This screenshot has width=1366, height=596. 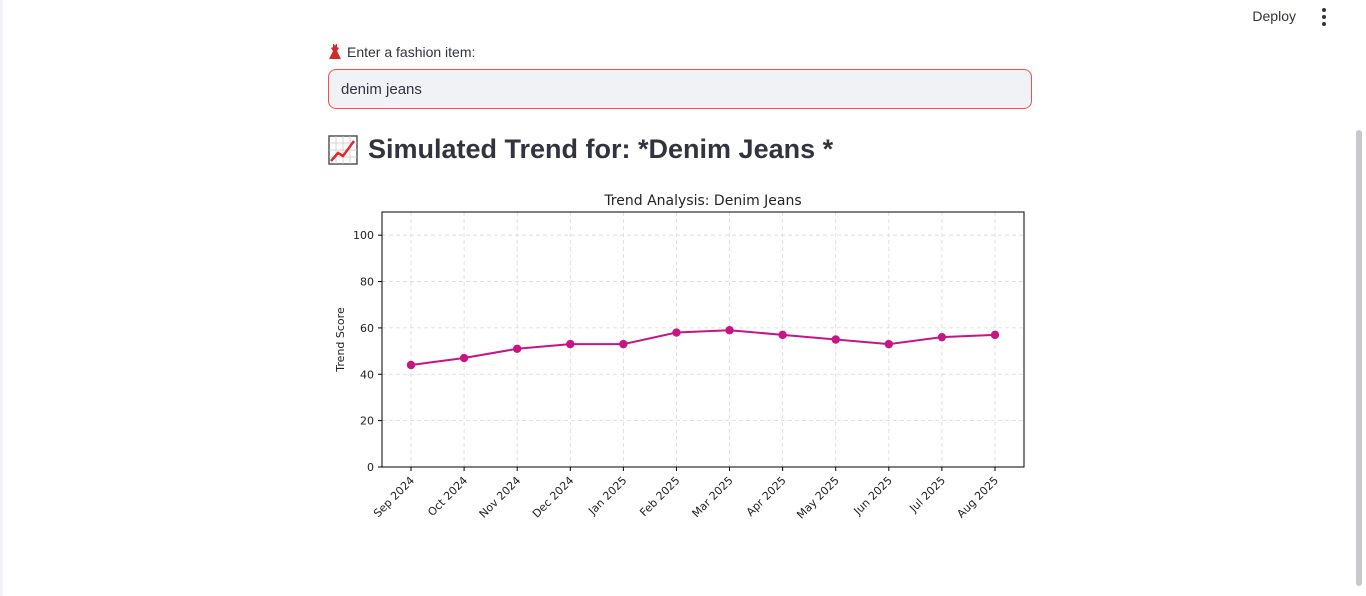 I want to click on kebab-menu-icon, so click(x=1324, y=17).